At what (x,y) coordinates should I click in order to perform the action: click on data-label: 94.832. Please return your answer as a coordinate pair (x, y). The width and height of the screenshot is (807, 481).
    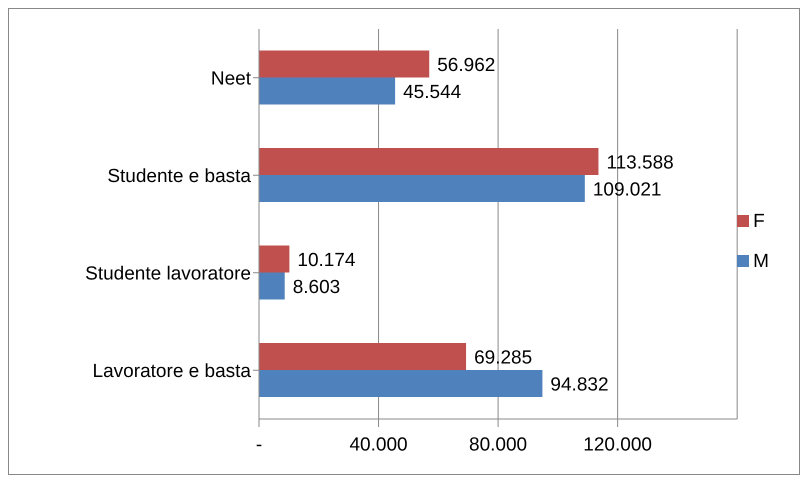
    Looking at the image, I should click on (579, 385).